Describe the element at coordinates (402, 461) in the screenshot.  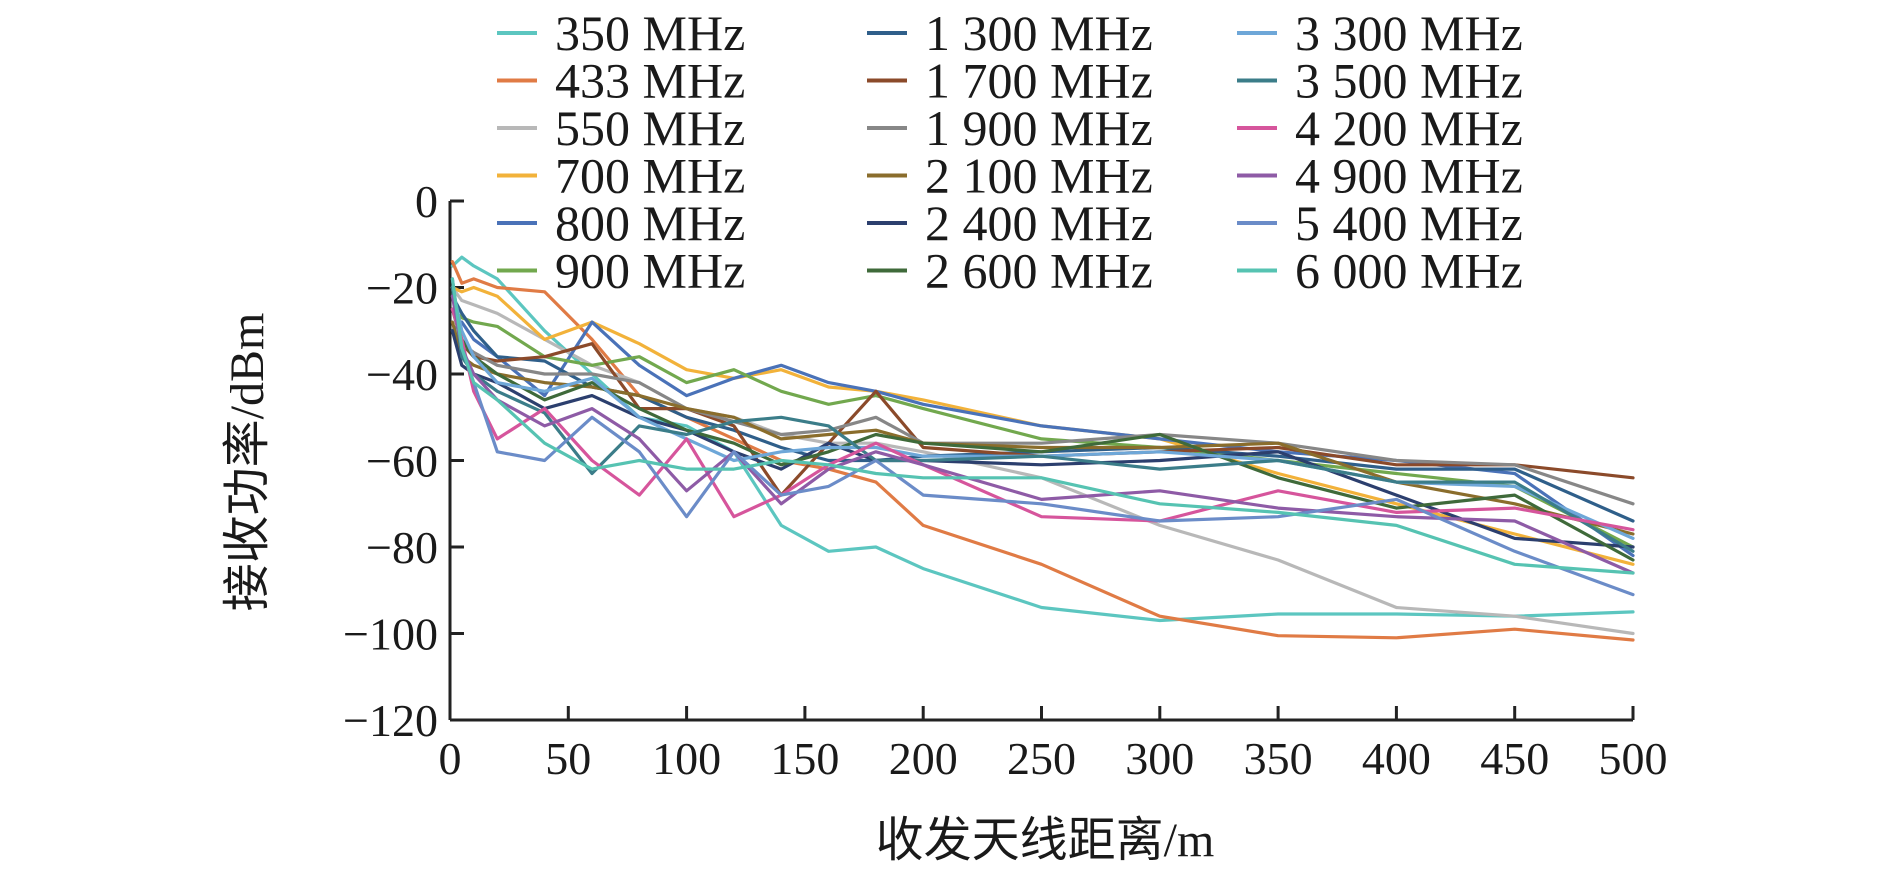
I see `y-tick-label: −60` at that location.